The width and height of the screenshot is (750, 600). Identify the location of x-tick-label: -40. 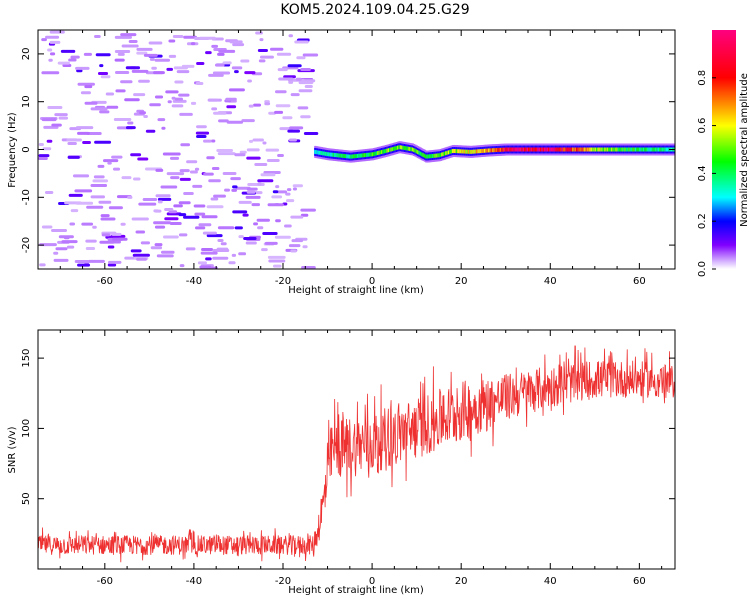
(194, 581).